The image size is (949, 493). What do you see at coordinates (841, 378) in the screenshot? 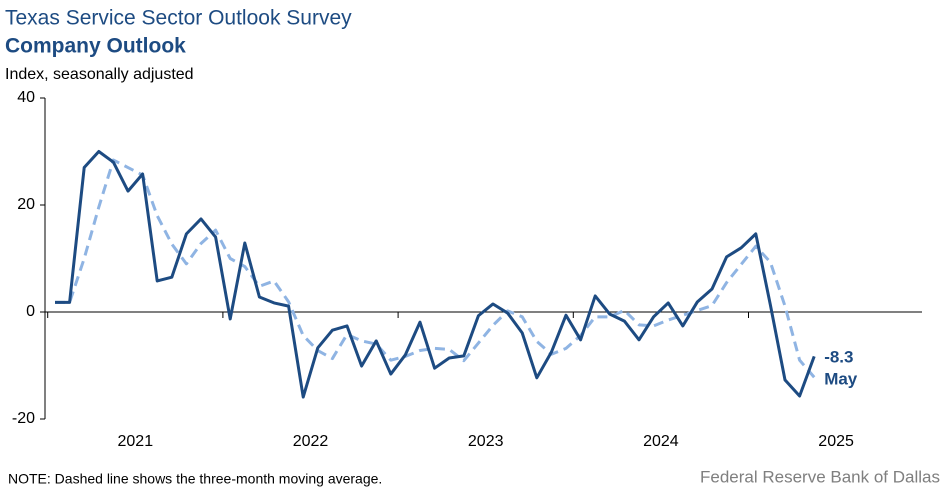
I see `annotation: May` at bounding box center [841, 378].